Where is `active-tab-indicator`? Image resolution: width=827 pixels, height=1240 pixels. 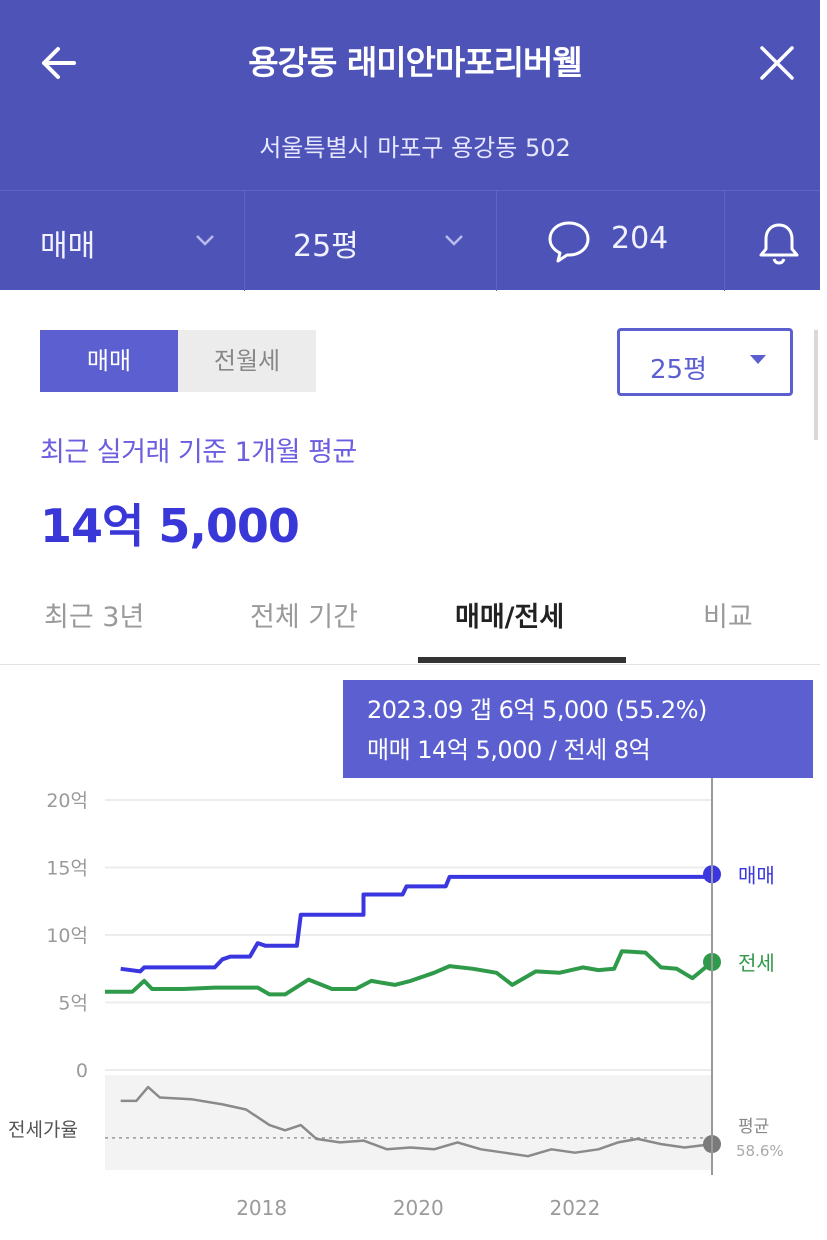 active-tab-indicator is located at coordinates (522, 660).